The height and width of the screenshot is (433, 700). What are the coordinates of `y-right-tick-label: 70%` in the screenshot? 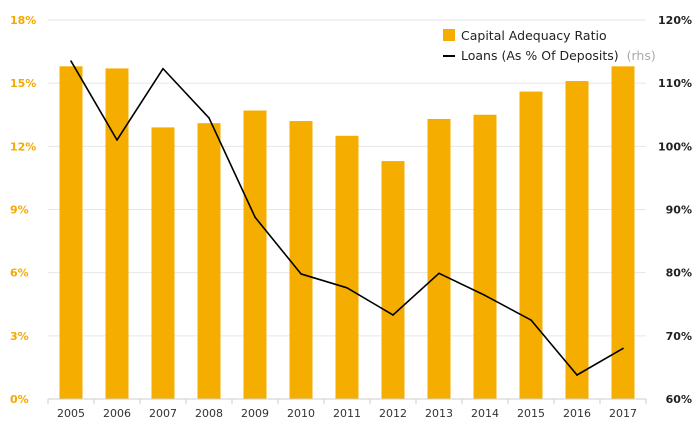 It's located at (679, 336).